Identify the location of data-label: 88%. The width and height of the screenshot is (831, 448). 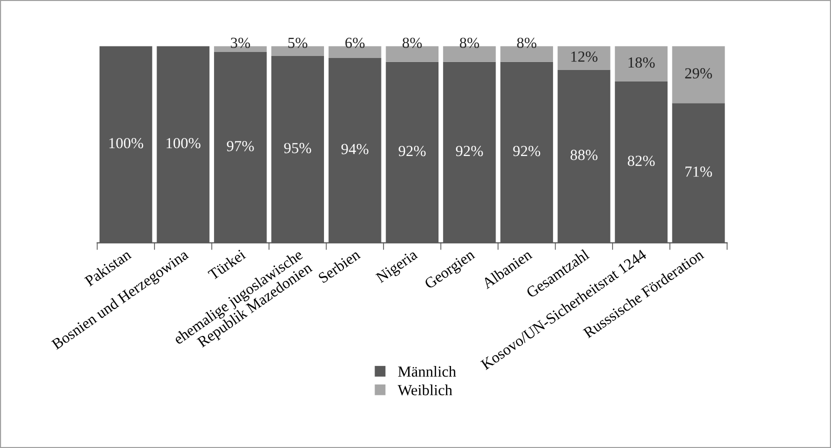
(584, 155).